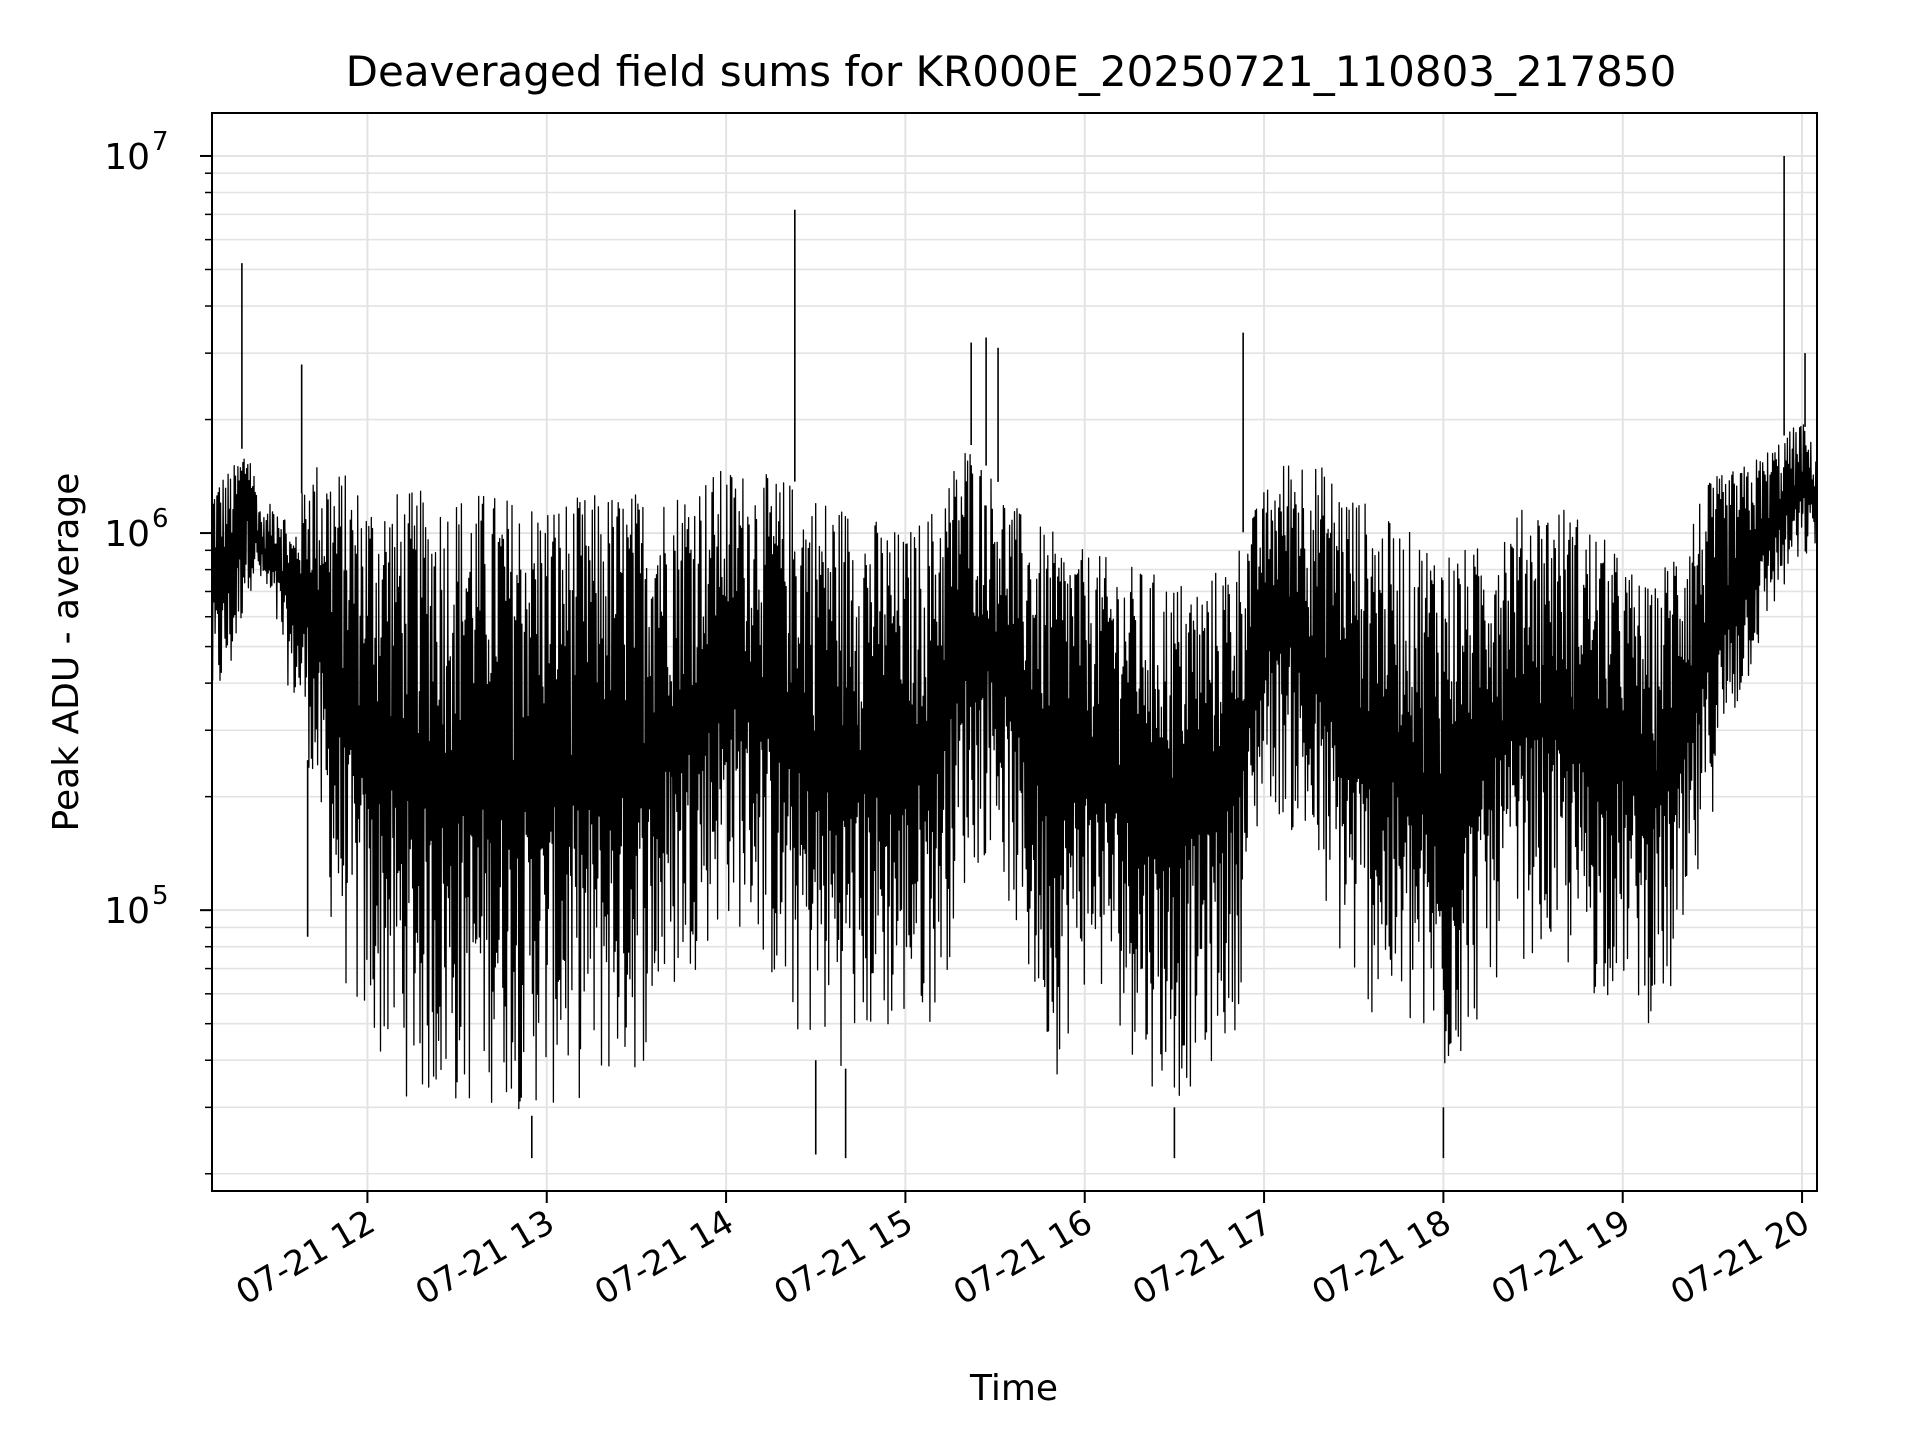  Describe the element at coordinates (160, 142) in the screenshot. I see `y-tick-exponent: 7` at that location.